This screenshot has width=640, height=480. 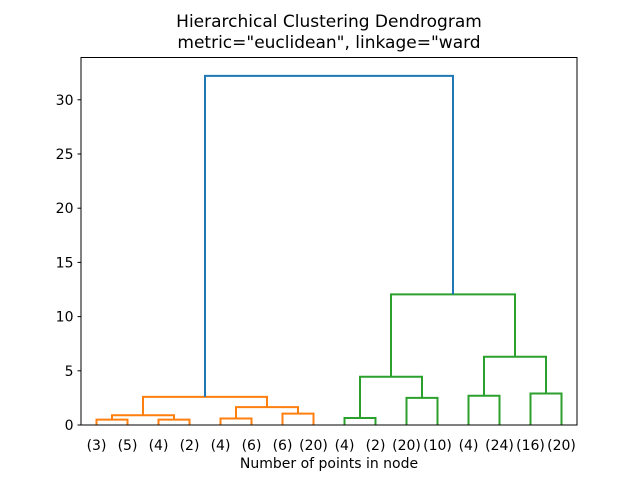 I want to click on x-axis-label: Number of points in node, so click(x=329, y=464).